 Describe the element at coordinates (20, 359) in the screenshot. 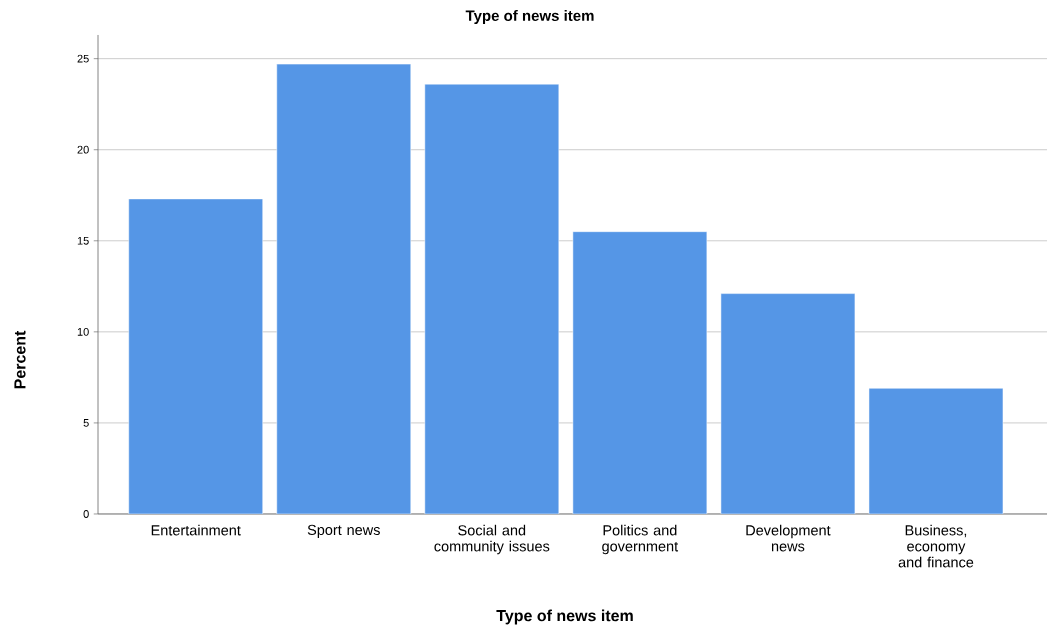

I see `y-axis-title: Percent` at that location.